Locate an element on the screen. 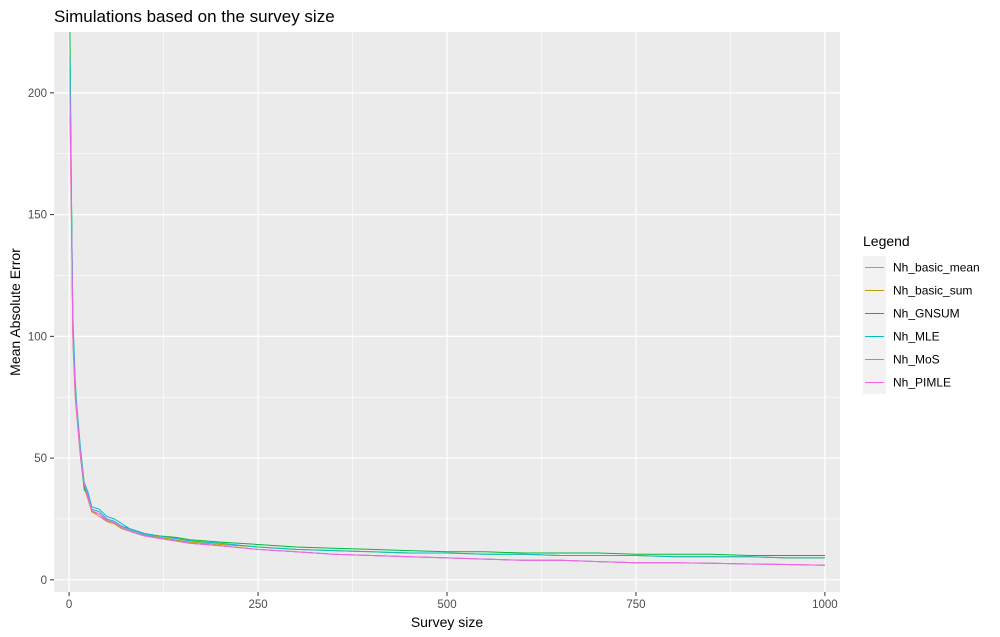  y-tick-label: 0 is located at coordinates (44, 581).